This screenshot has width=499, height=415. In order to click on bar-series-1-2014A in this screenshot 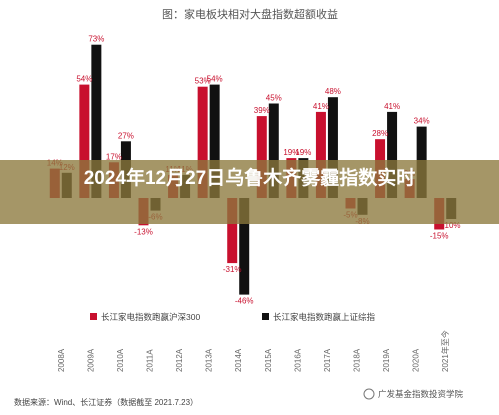, I will do `click(232, 231)`.